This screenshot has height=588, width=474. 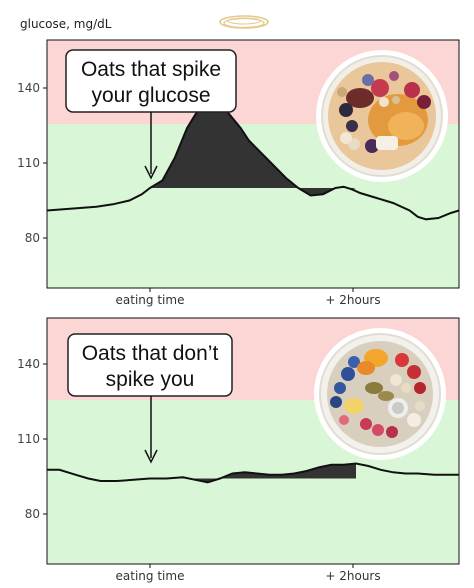 What do you see at coordinates (382, 116) in the screenshot?
I see `fruit-oat-bowl` at bounding box center [382, 116].